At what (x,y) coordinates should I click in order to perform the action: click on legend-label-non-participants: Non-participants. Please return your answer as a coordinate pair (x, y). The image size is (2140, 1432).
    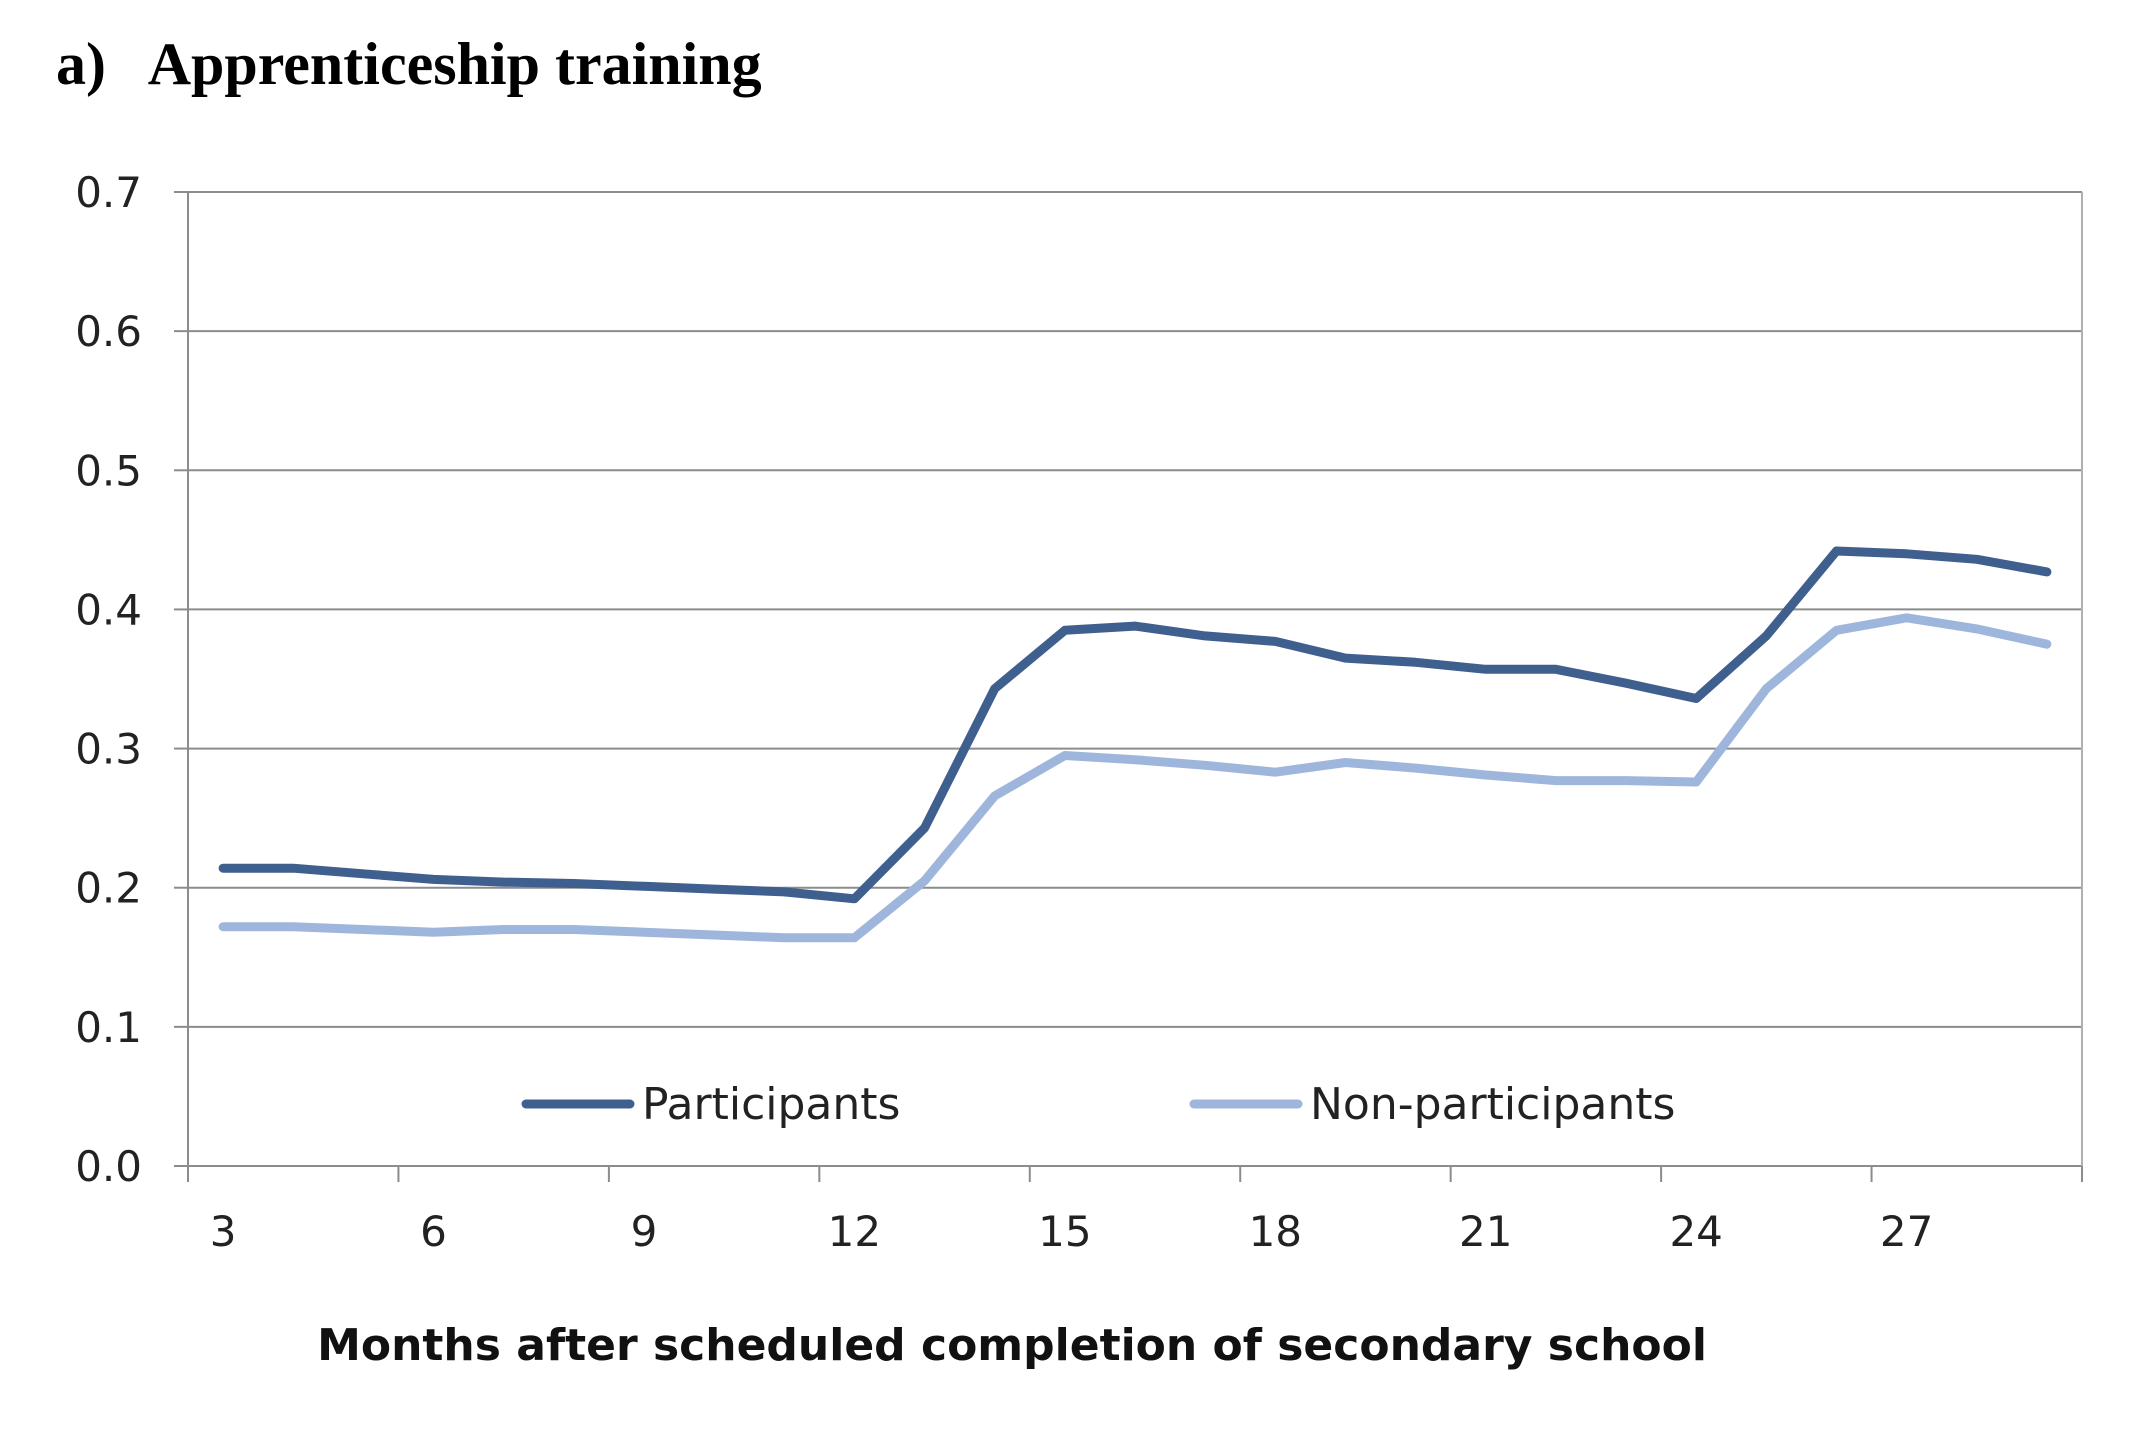
    Looking at the image, I should click on (1492, 1104).